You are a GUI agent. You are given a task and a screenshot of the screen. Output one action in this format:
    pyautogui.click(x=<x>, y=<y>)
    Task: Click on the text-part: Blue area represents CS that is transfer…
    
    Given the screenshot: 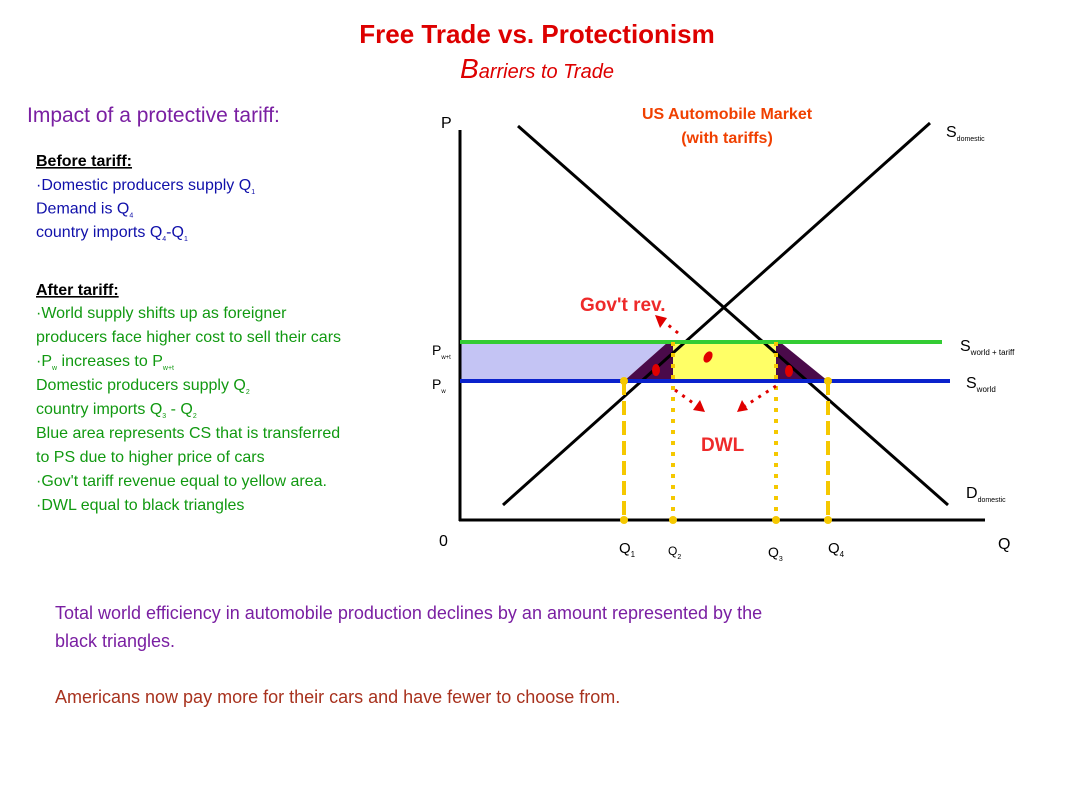 What is the action you would take?
    pyautogui.click(x=188, y=433)
    